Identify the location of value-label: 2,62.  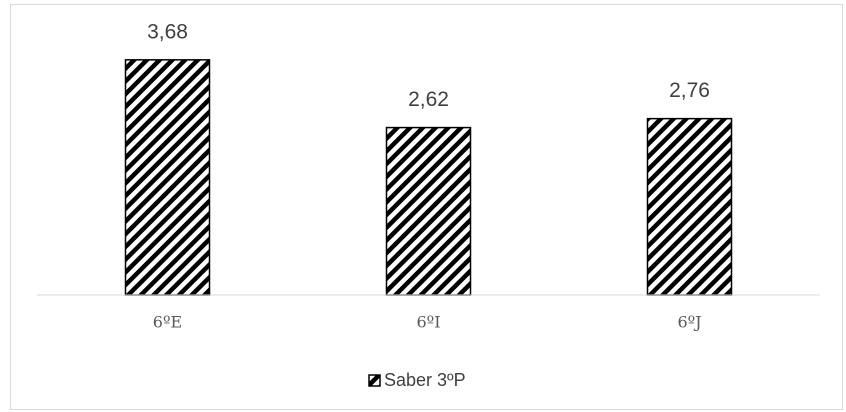
(428, 99).